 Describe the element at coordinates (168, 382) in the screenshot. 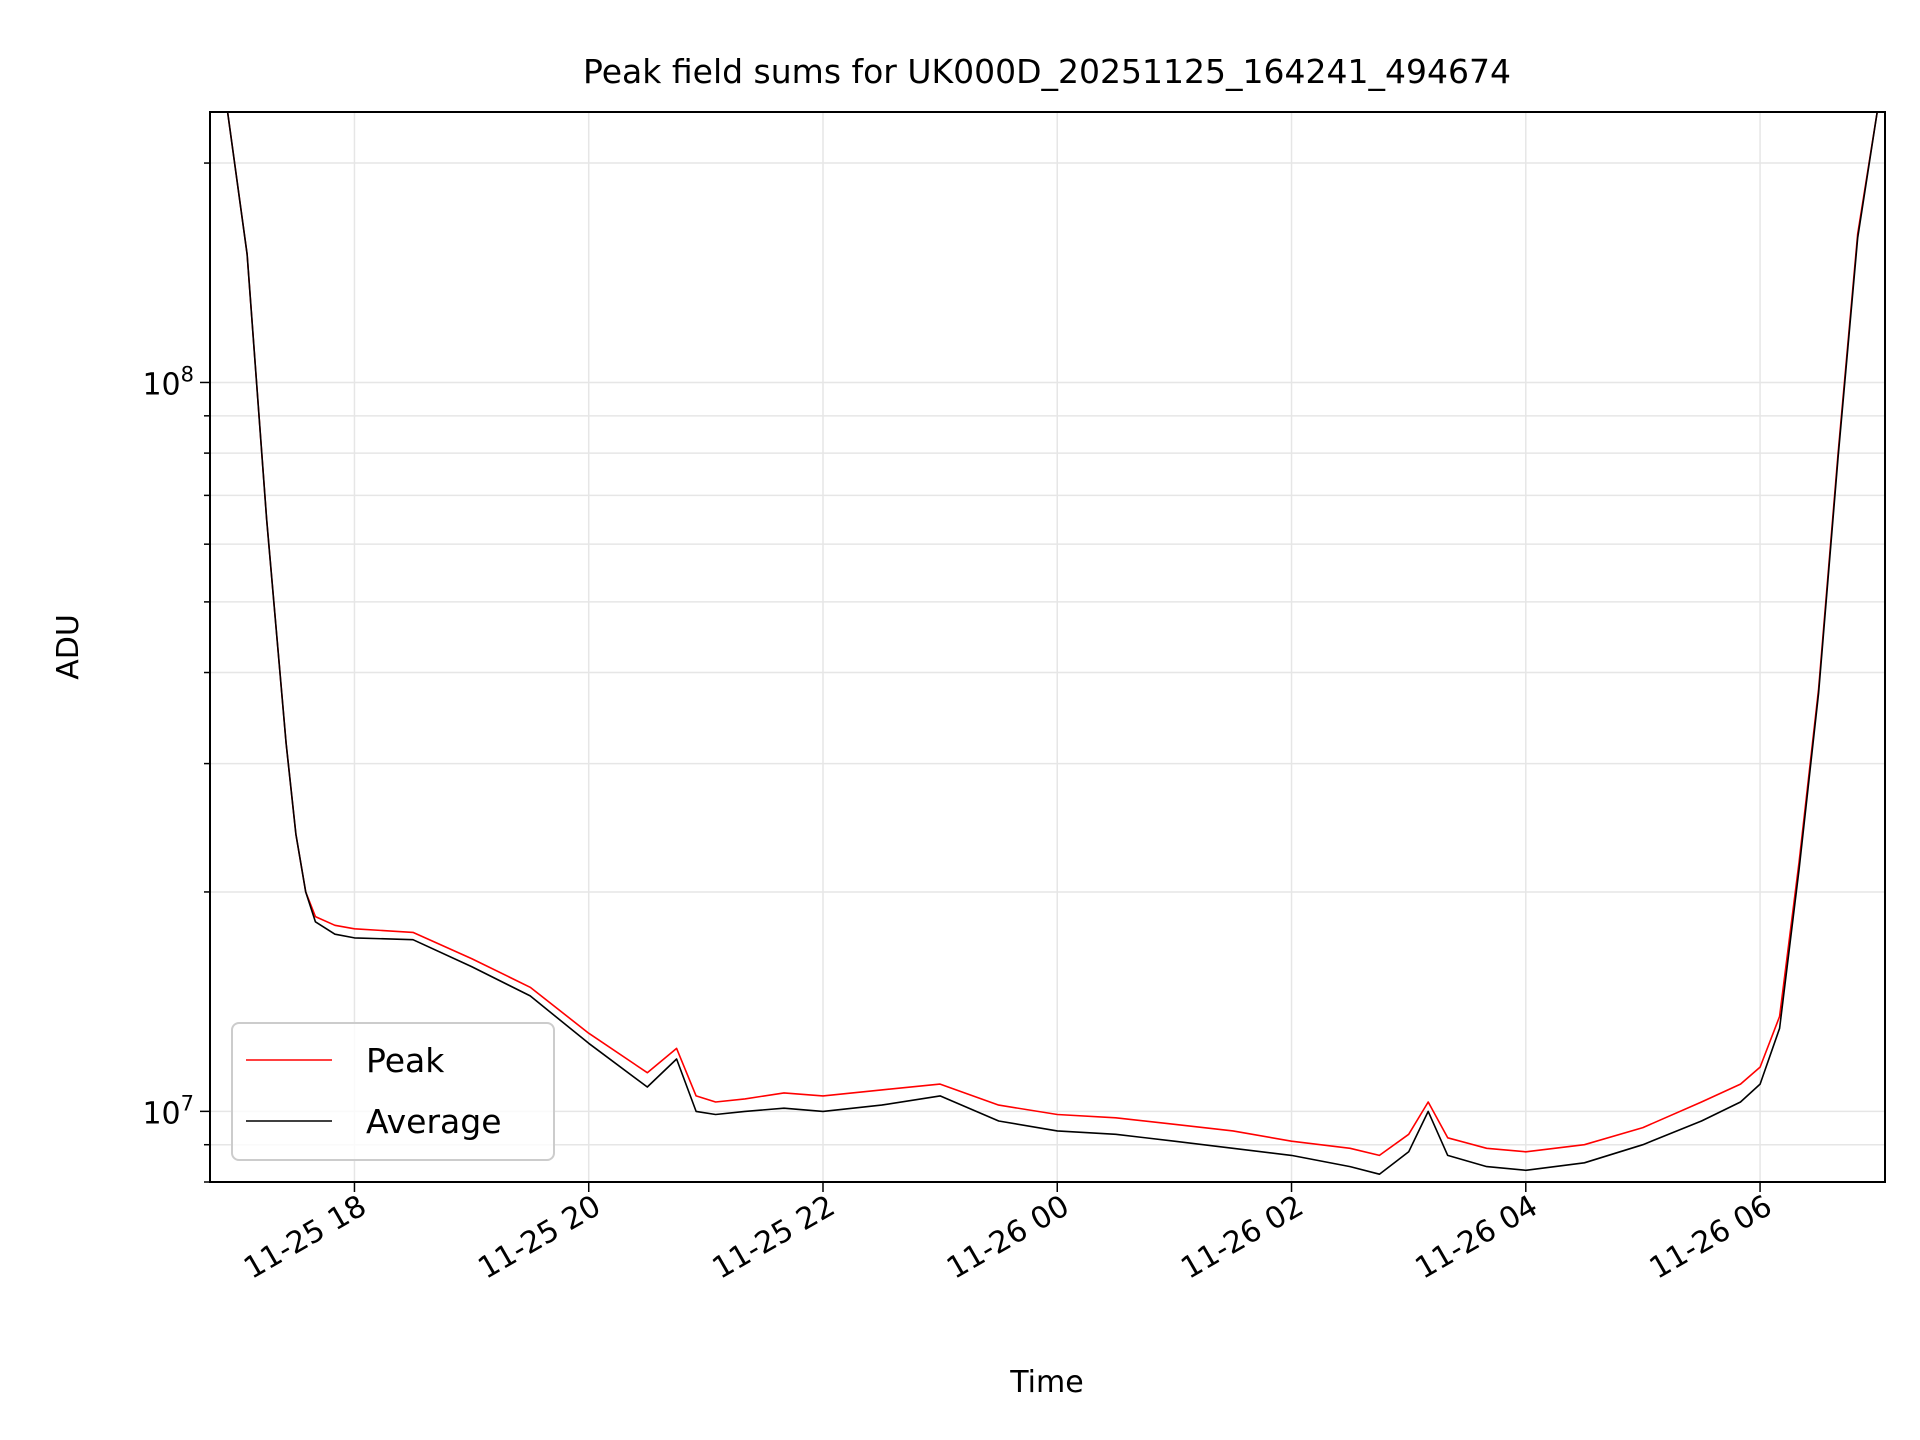

I see `y-tick-label: 10⁸` at that location.